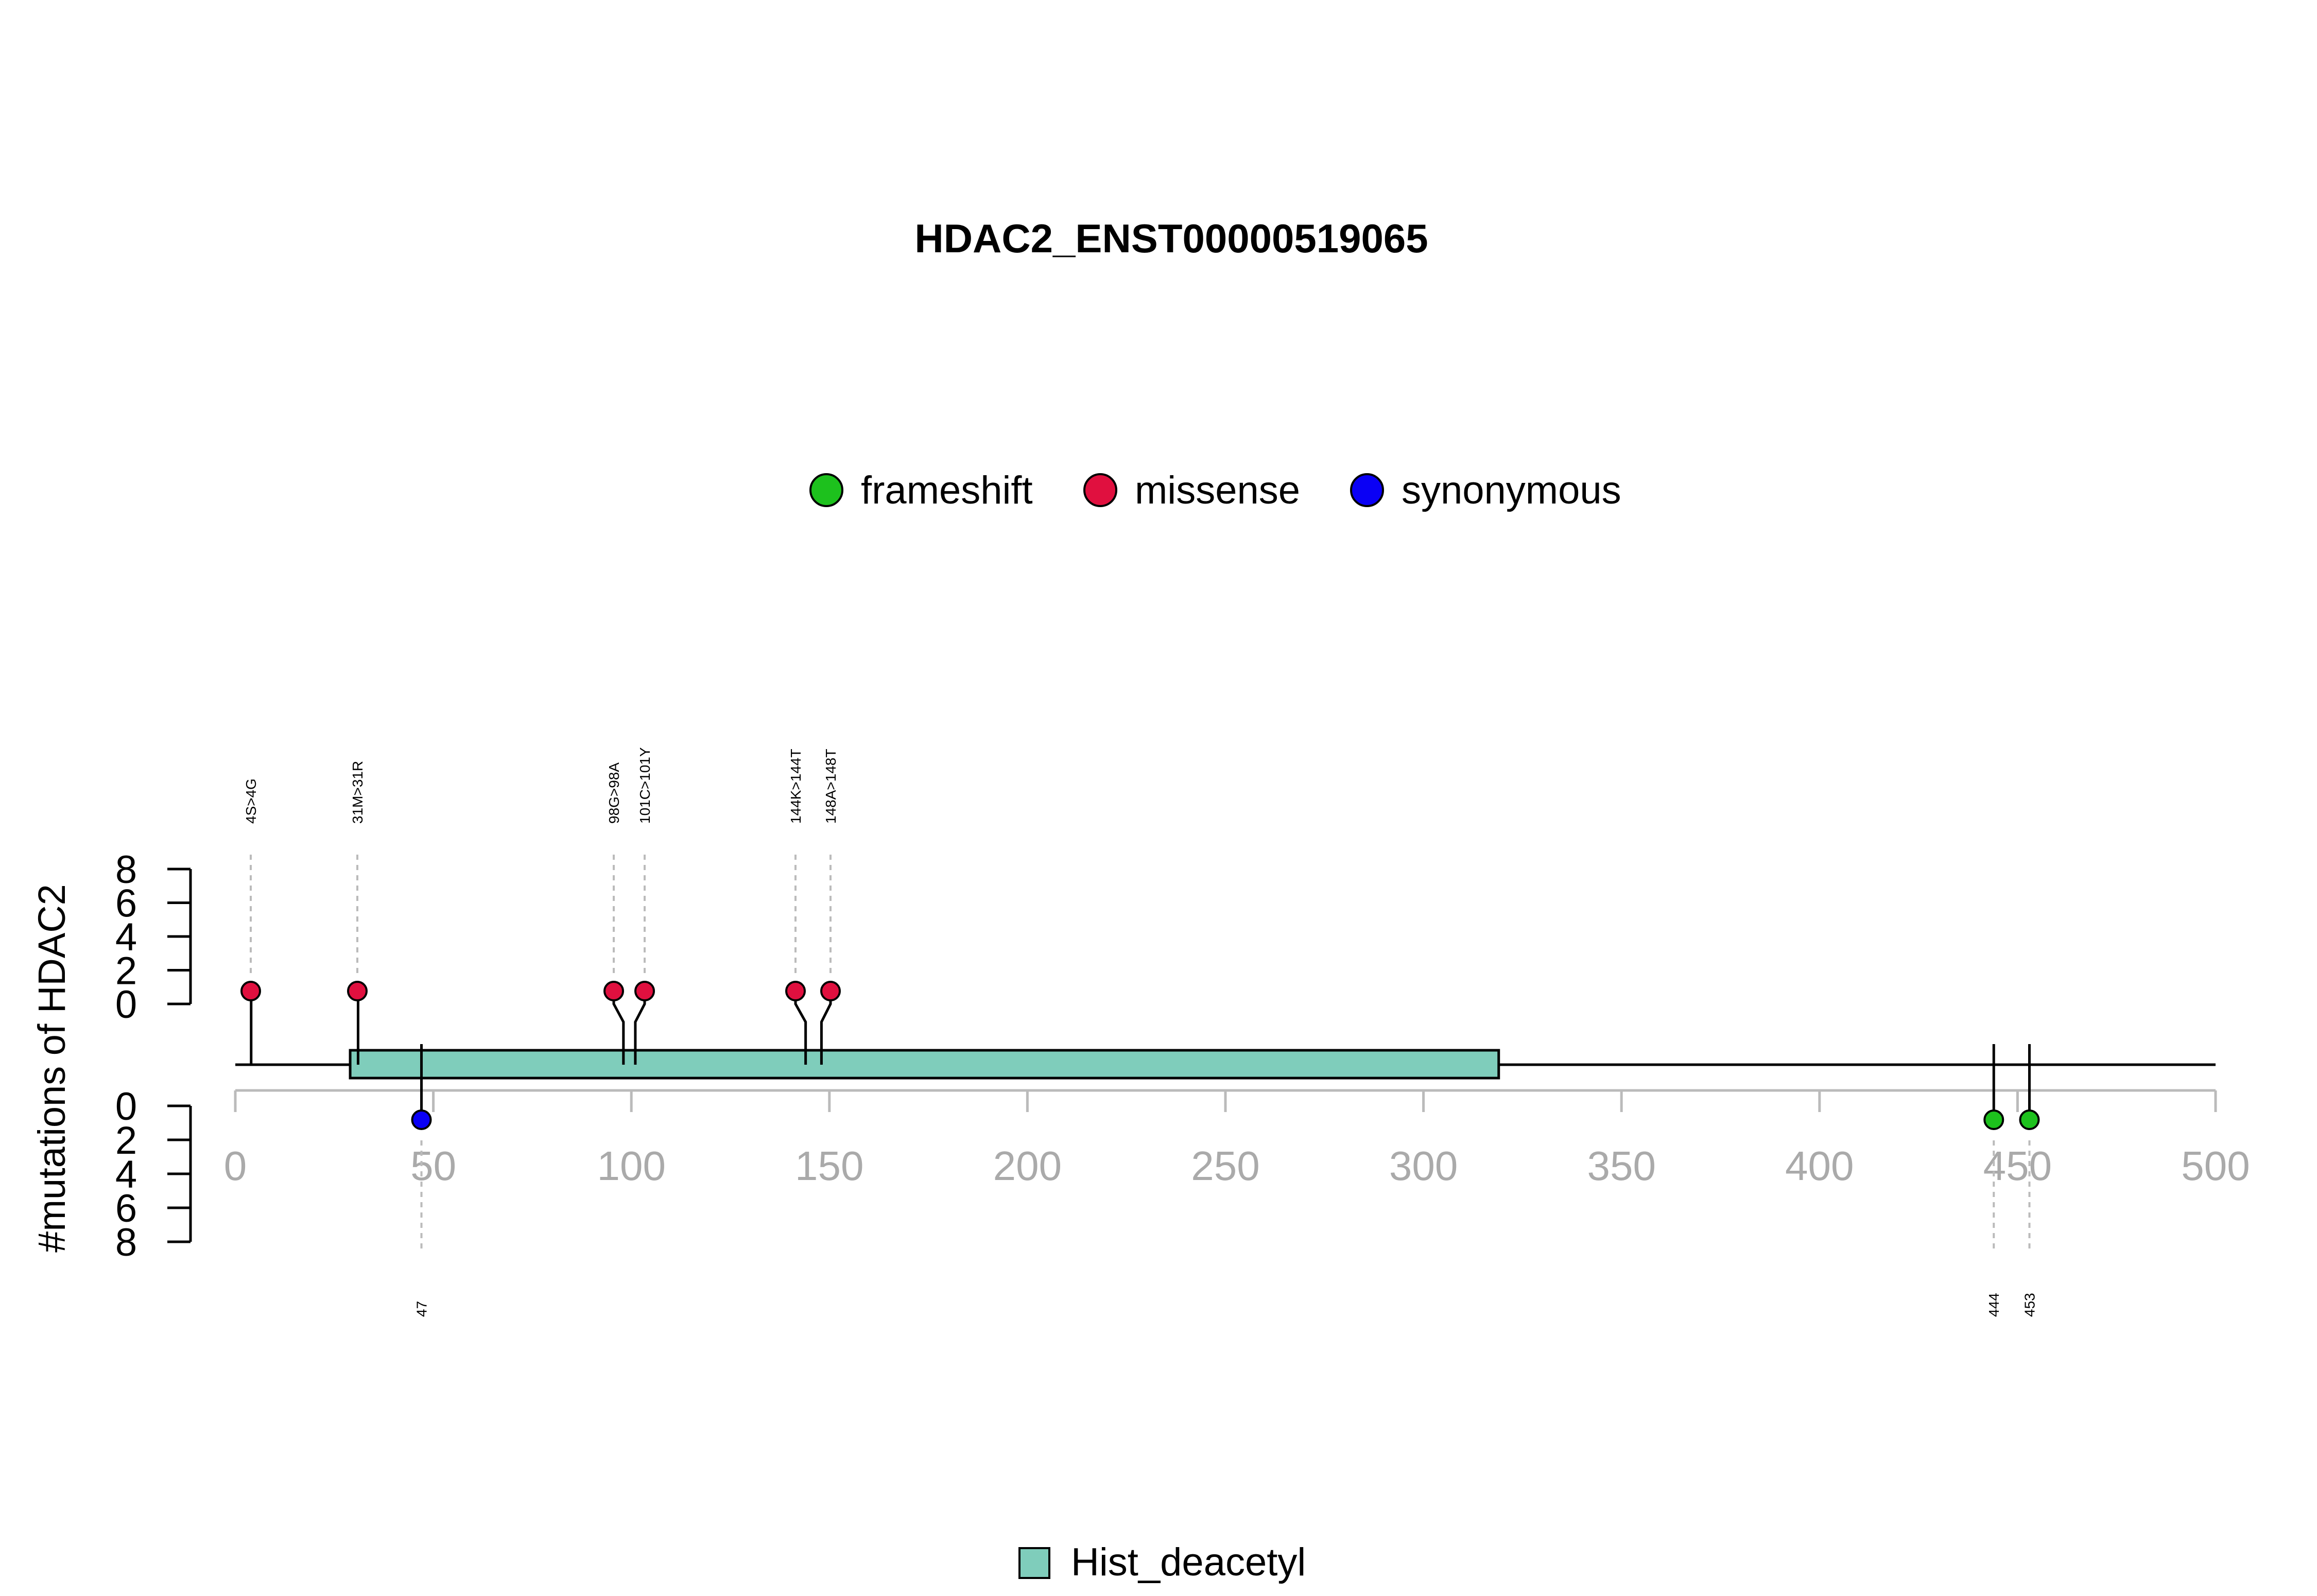  What do you see at coordinates (126, 937) in the screenshot?
I see `upper-y-tick-label: 4` at bounding box center [126, 937].